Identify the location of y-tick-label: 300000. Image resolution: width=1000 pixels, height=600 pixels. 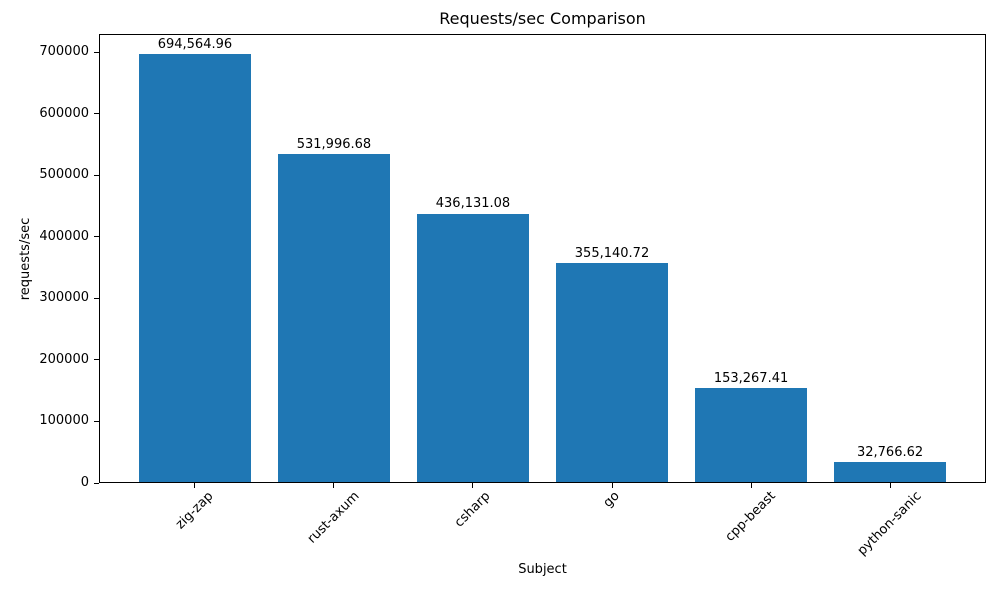
(64, 298).